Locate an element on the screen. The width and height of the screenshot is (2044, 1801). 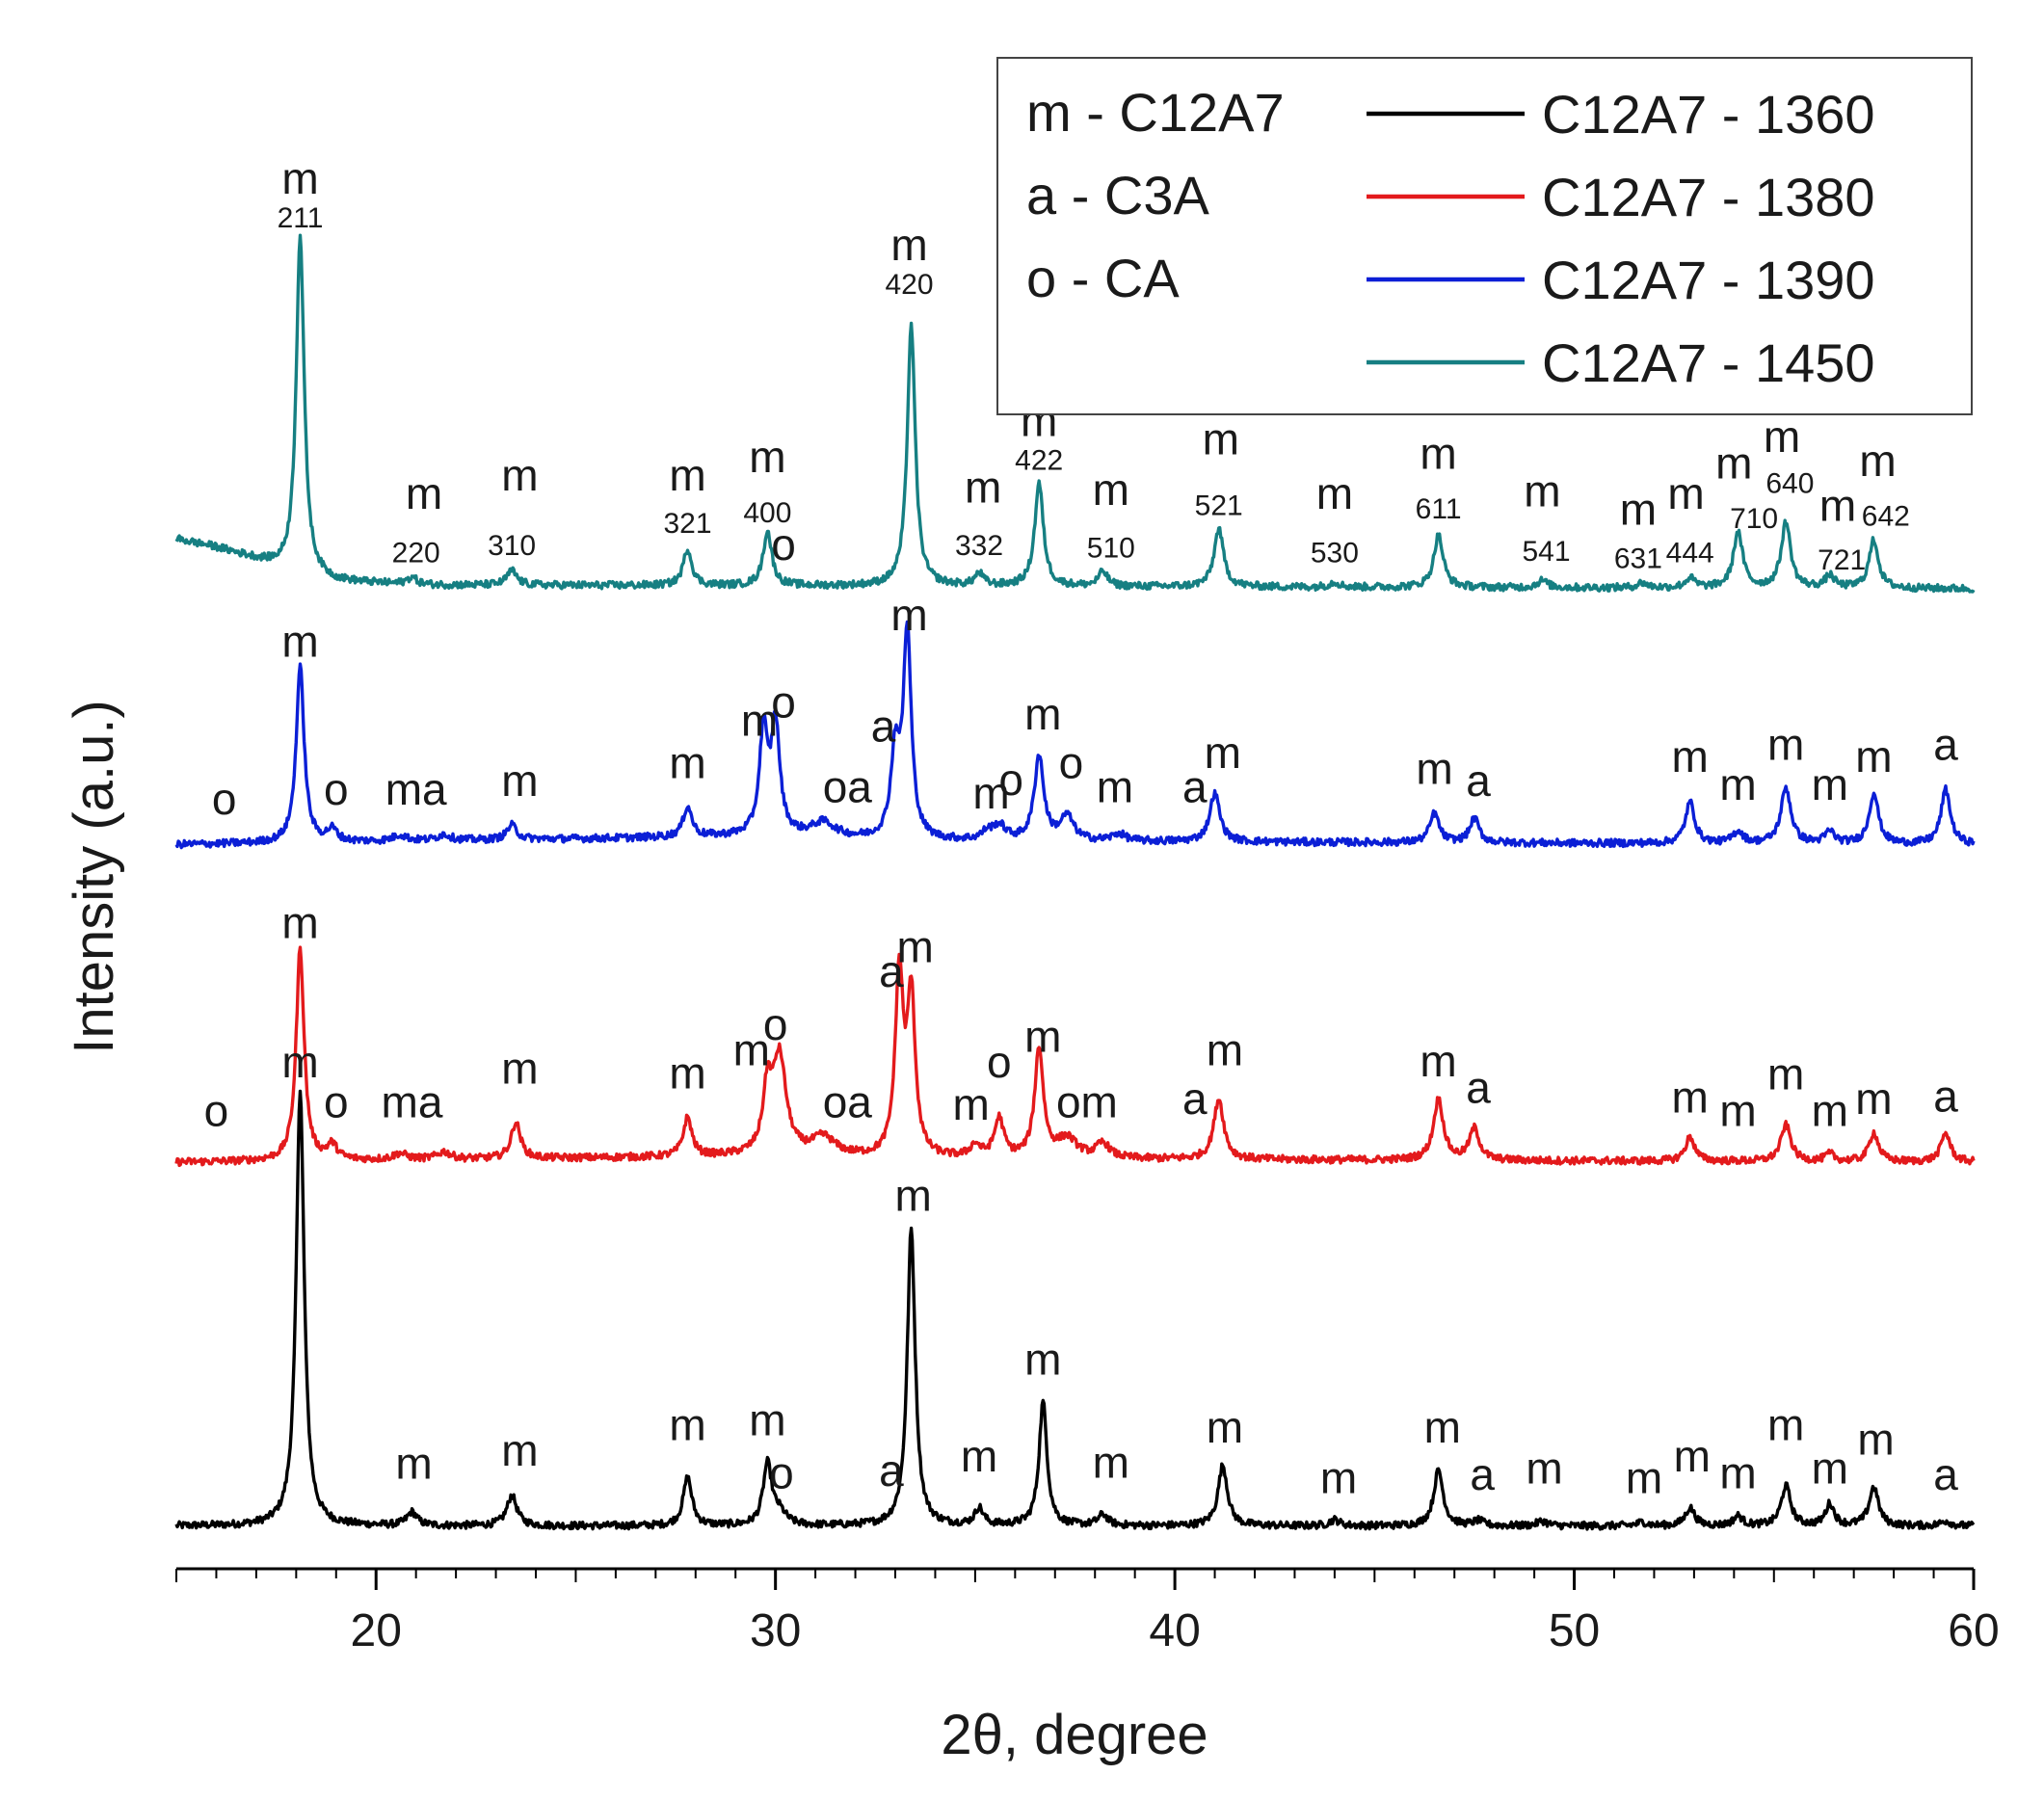
hkl-label: 422 is located at coordinates (1039, 461).